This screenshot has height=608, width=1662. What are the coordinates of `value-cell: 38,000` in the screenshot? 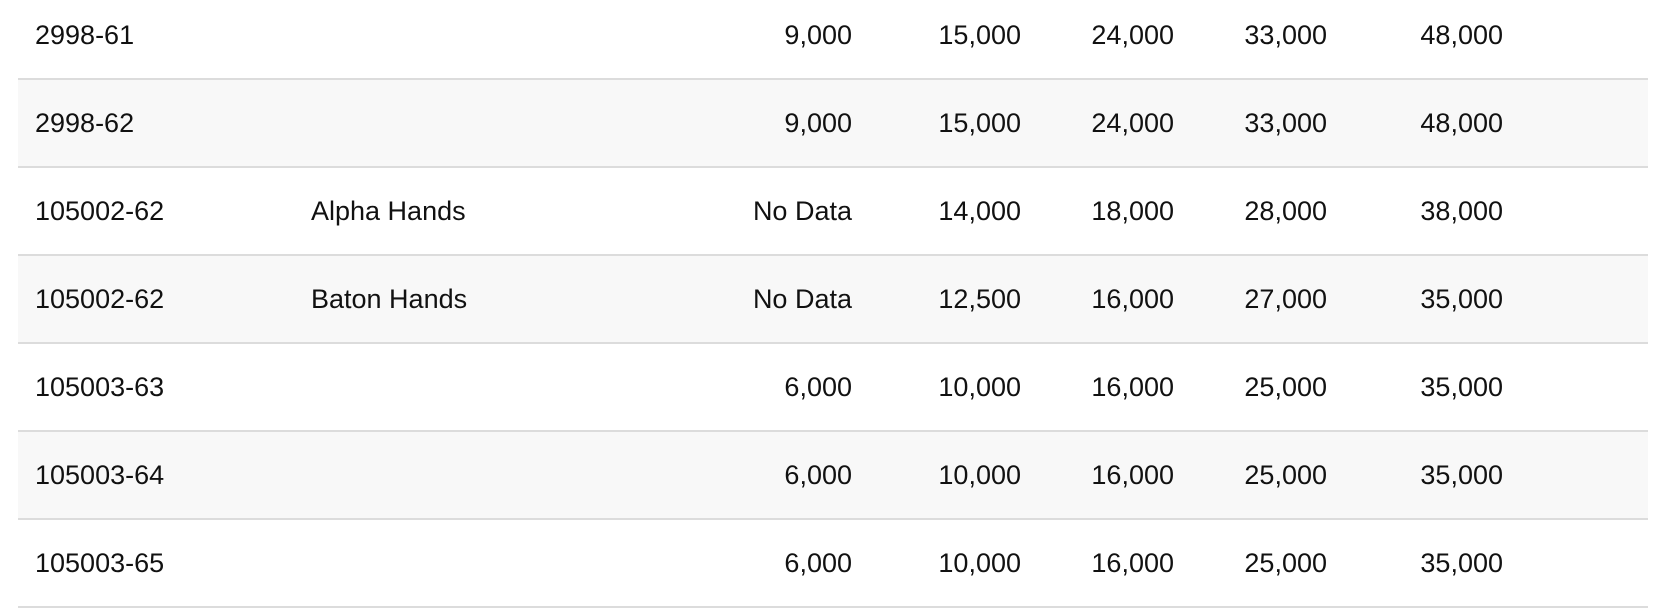 It's located at (1461, 211).